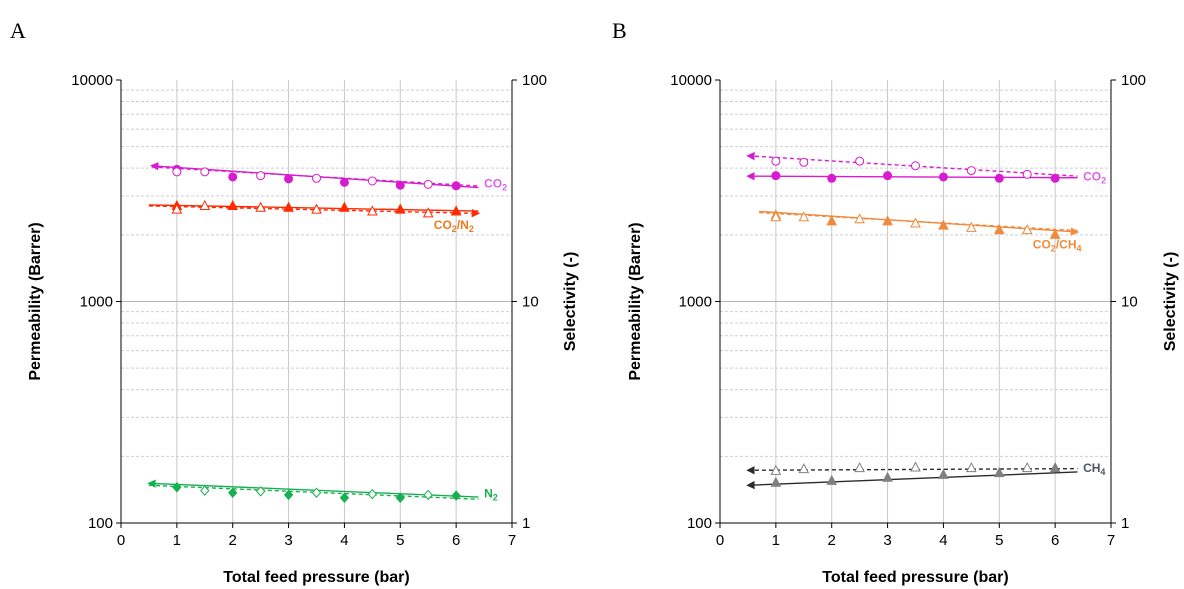 This screenshot has width=1184, height=589. What do you see at coordinates (915, 224) in the screenshot?
I see `series-sel_filled` at bounding box center [915, 224].